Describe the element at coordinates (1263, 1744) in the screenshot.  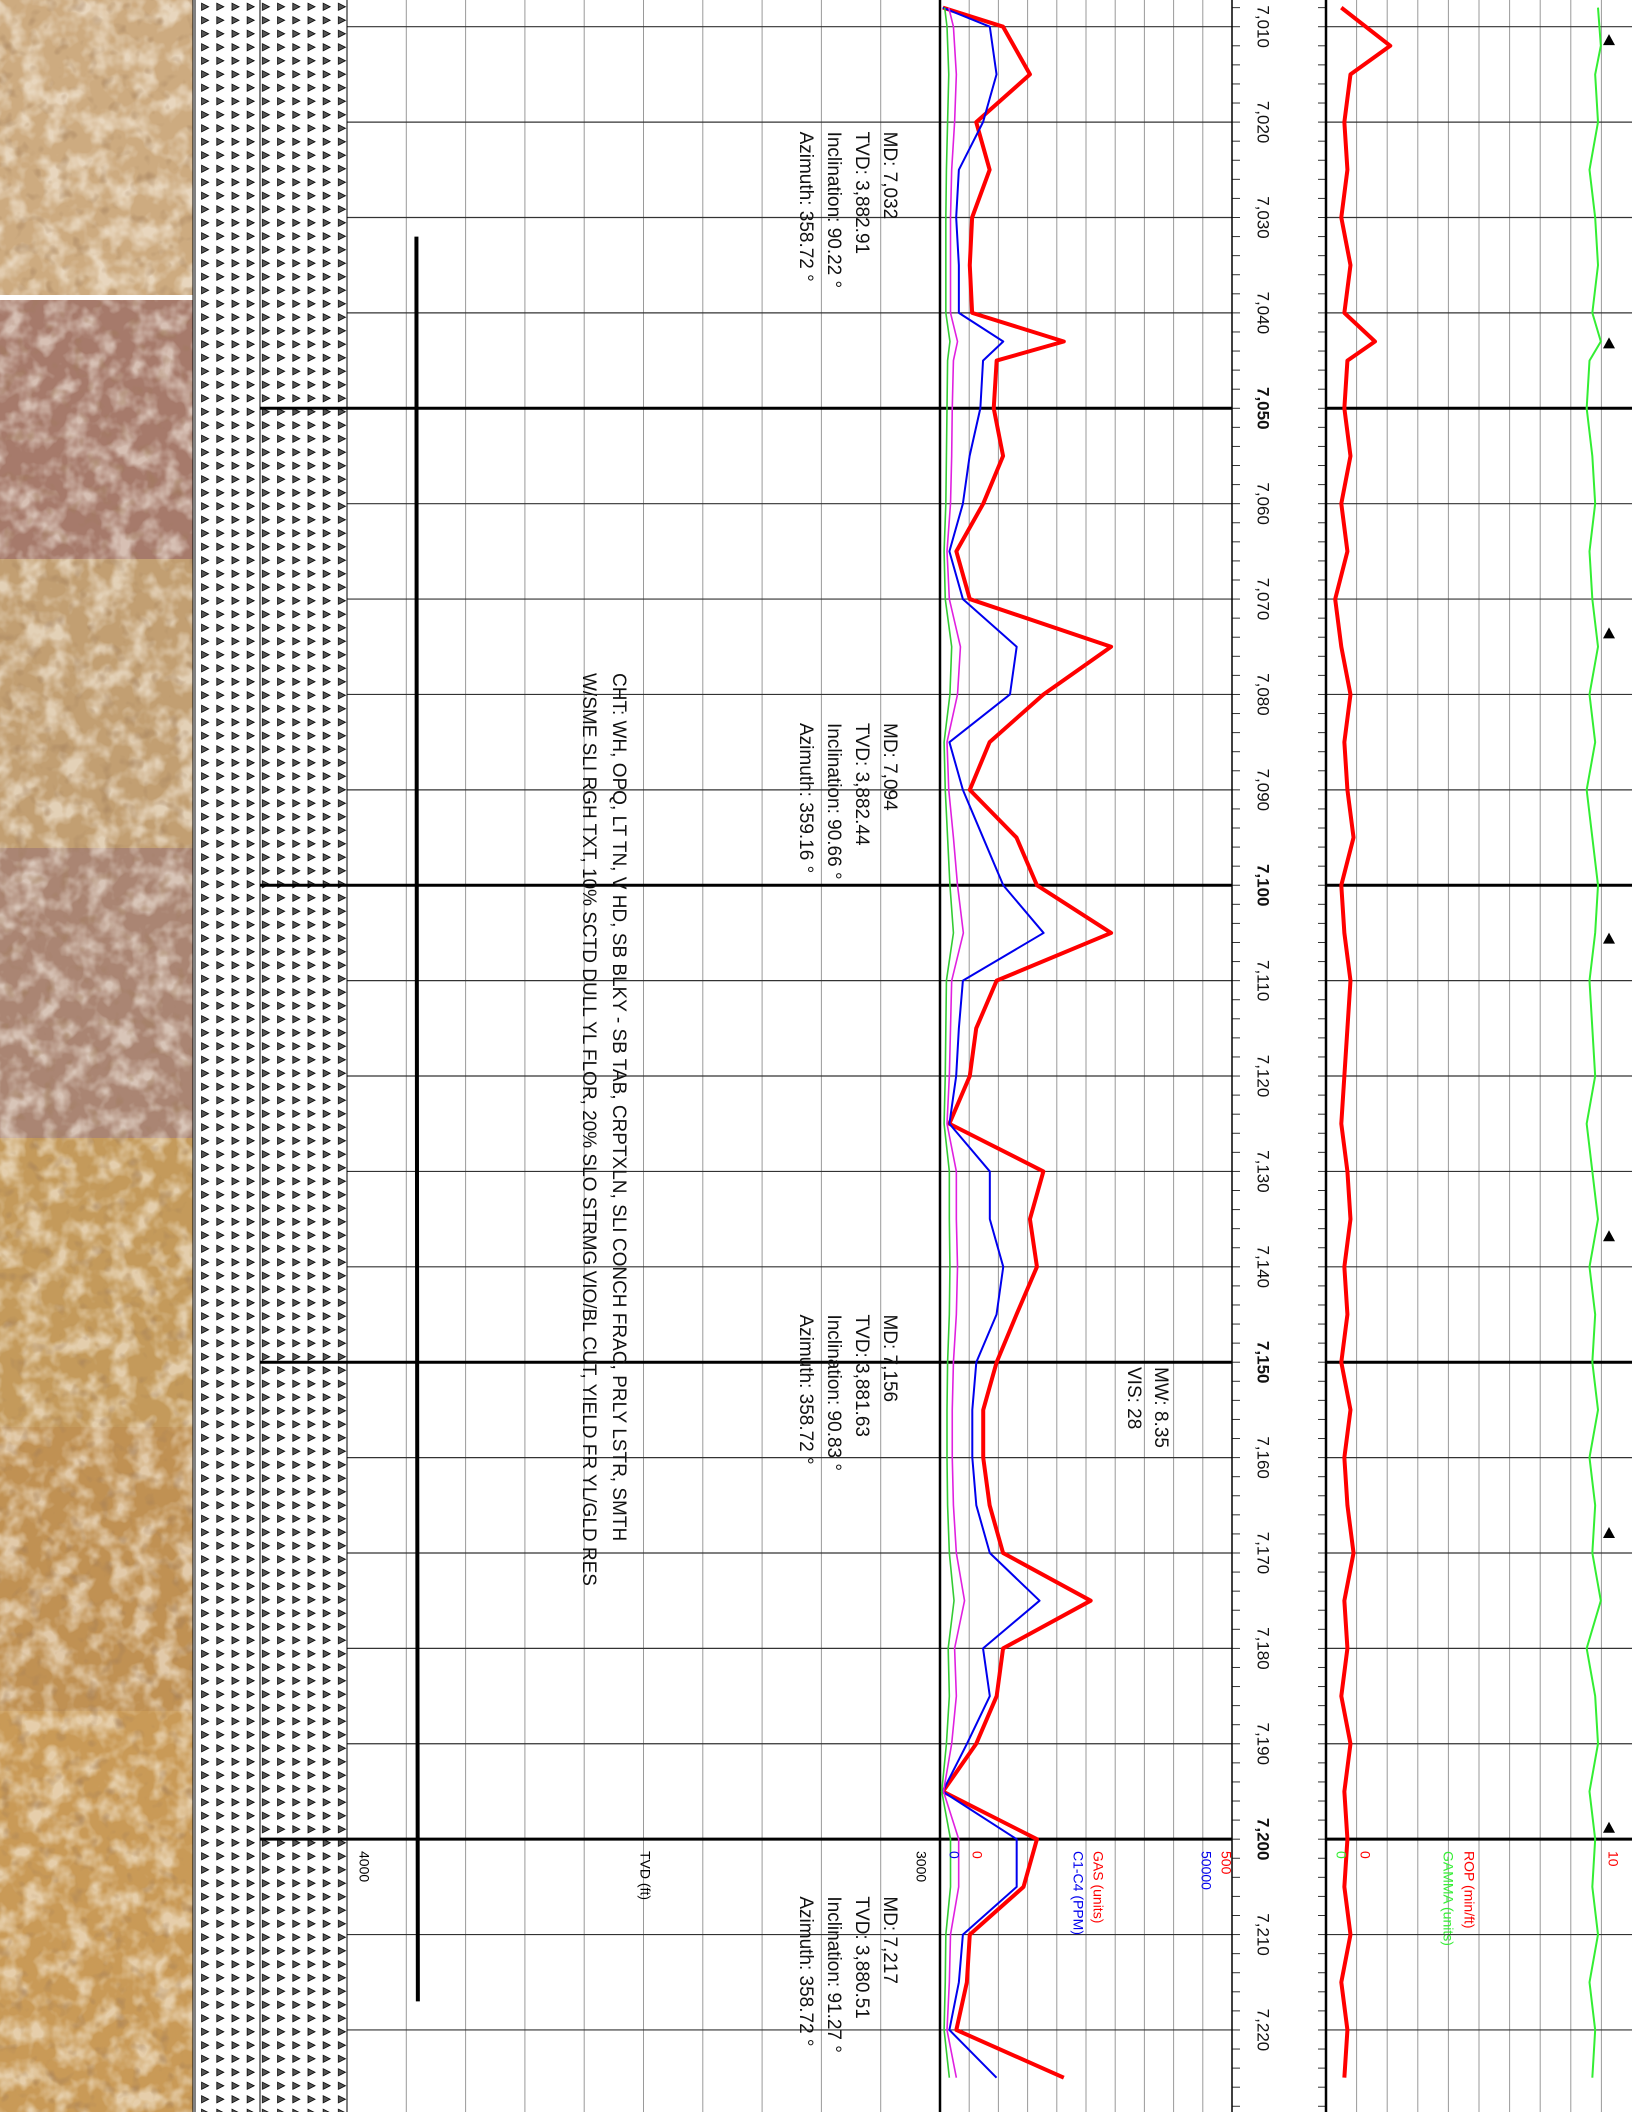
I see `depth-label: 7,190` at that location.